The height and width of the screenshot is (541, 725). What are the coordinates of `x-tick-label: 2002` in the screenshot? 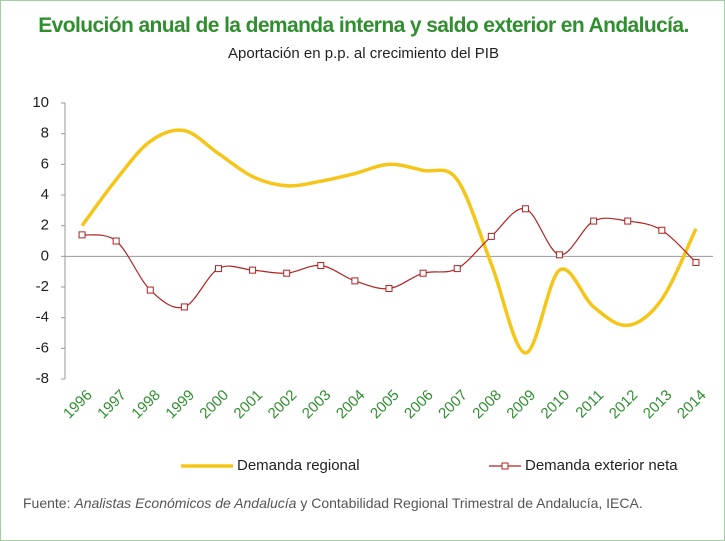 It's located at (283, 405).